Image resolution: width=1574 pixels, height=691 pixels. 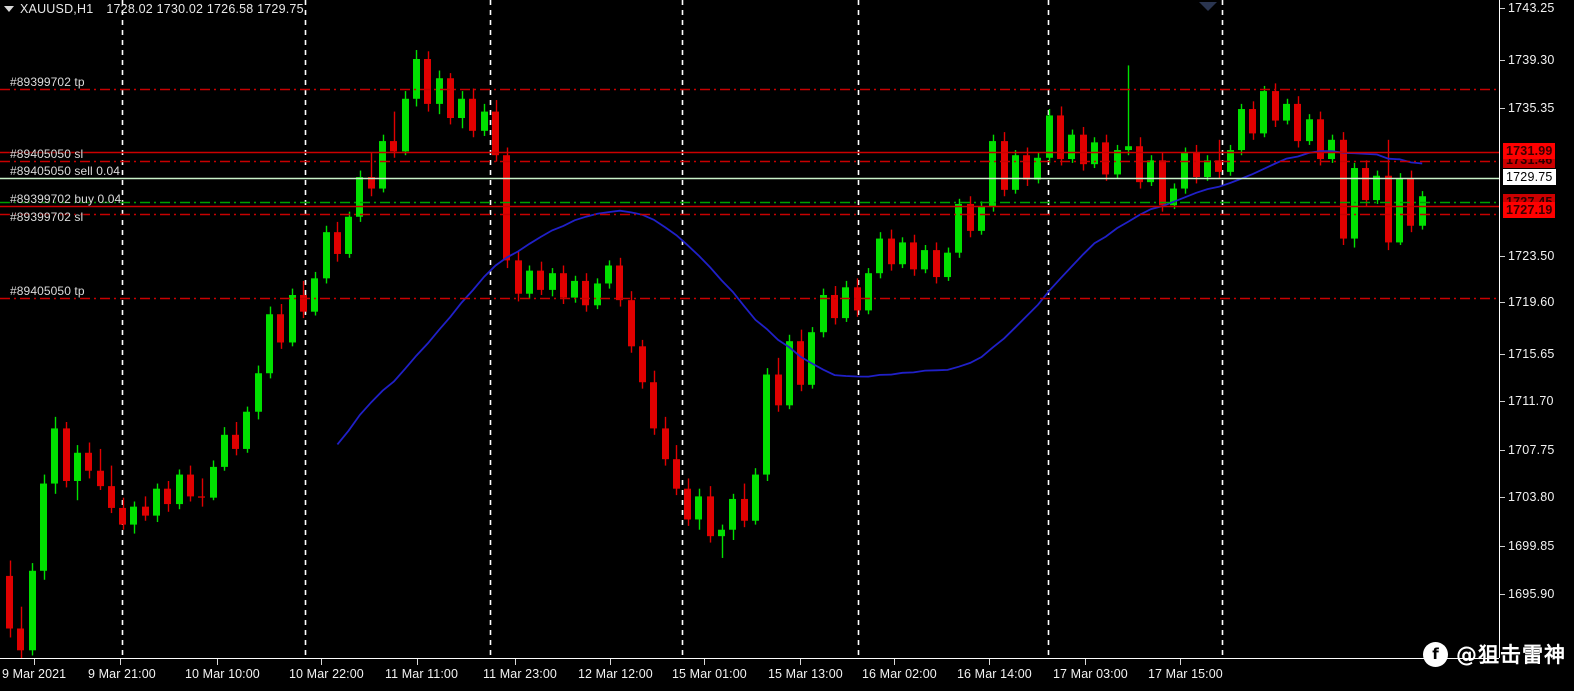 I want to click on price-highlight-label: 1727.19, so click(x=1529, y=210).